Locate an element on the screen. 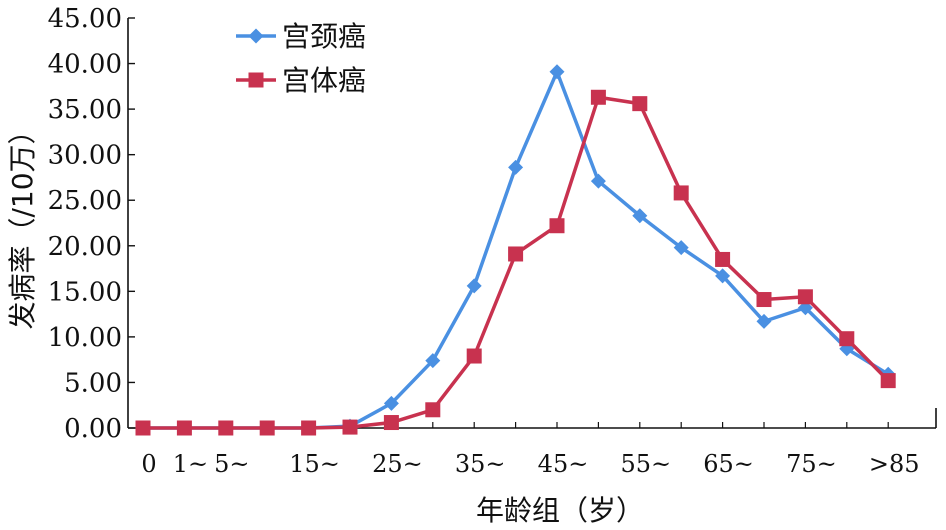  legend-label: 宫颈癌 is located at coordinates (324, 36).